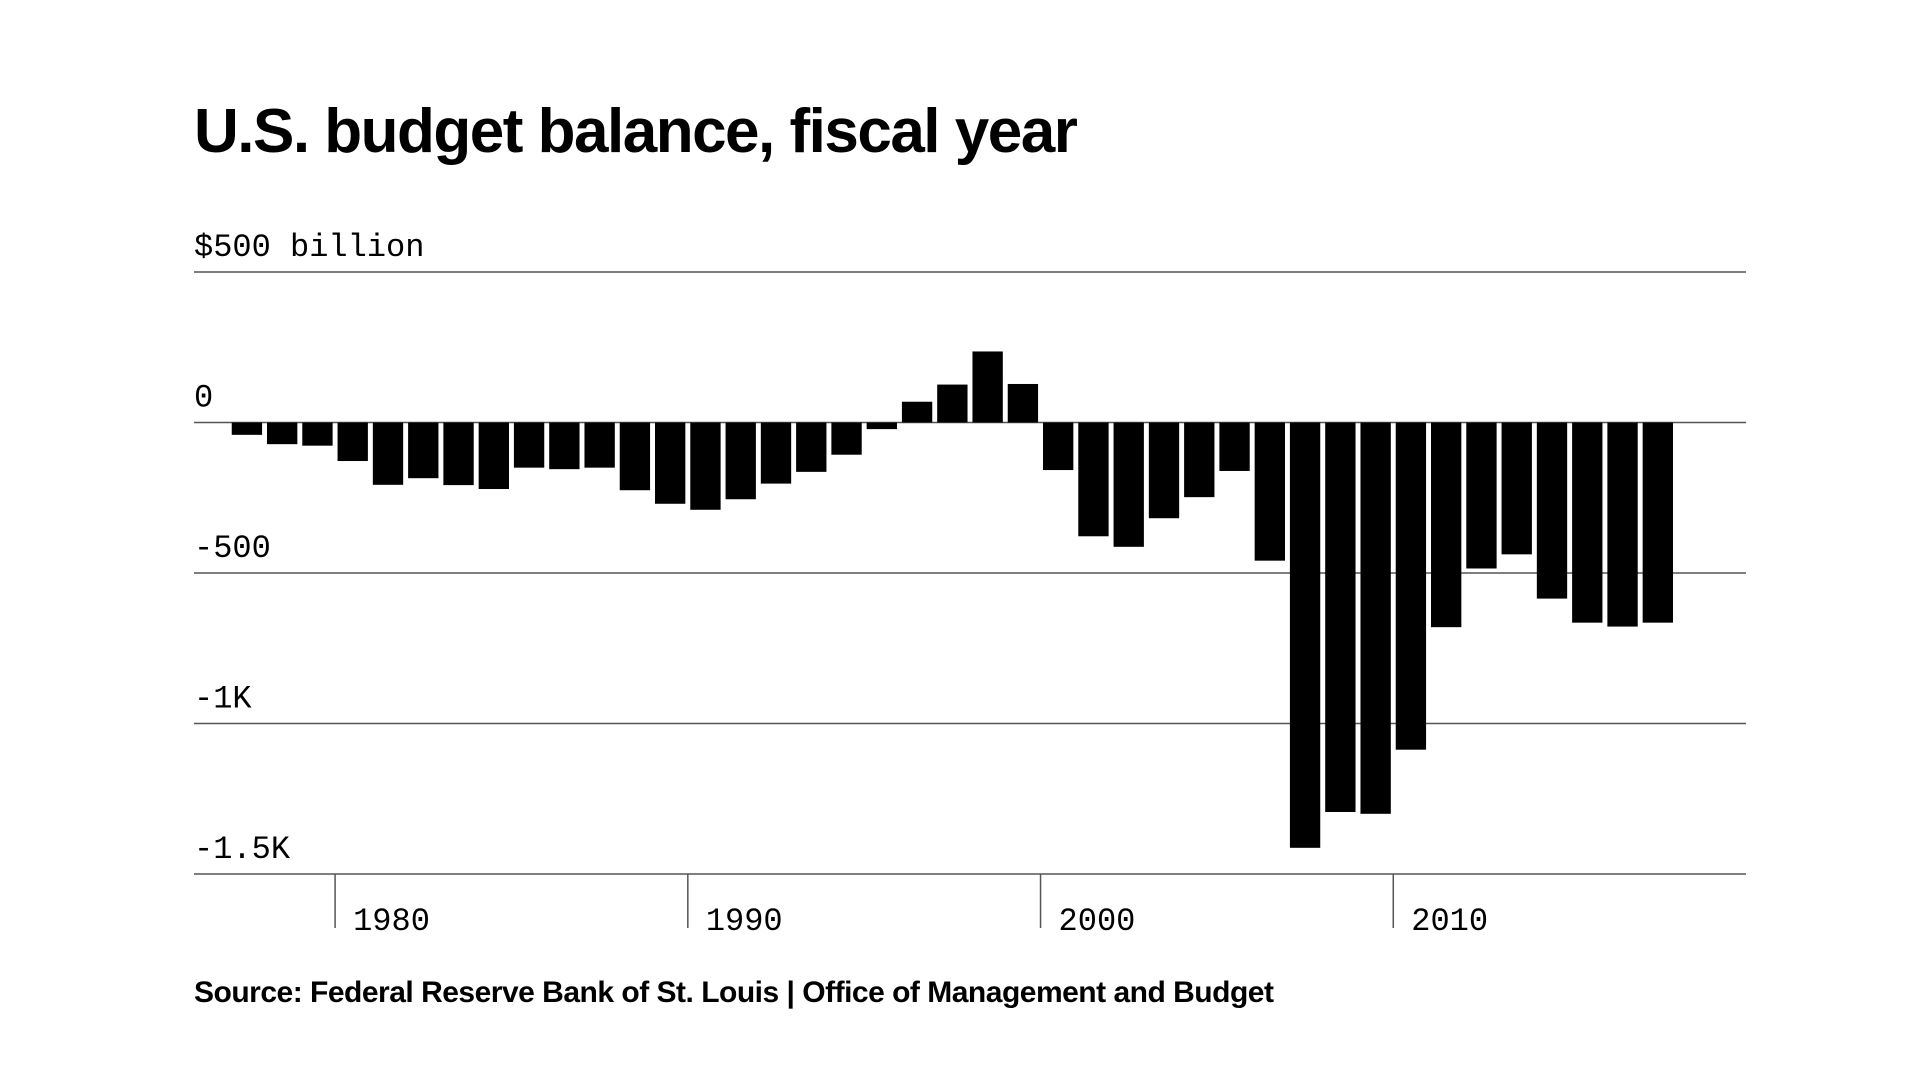  I want to click on x-tick-label: 1990, so click(744, 921).